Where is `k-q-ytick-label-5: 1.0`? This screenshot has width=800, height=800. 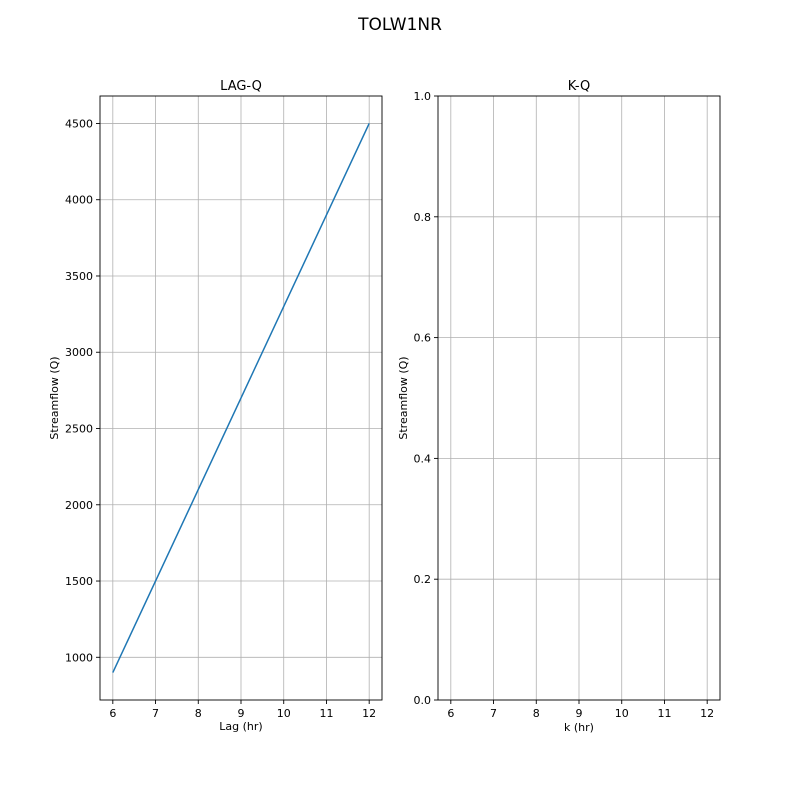
k-q-ytick-label-5: 1.0 is located at coordinates (423, 96).